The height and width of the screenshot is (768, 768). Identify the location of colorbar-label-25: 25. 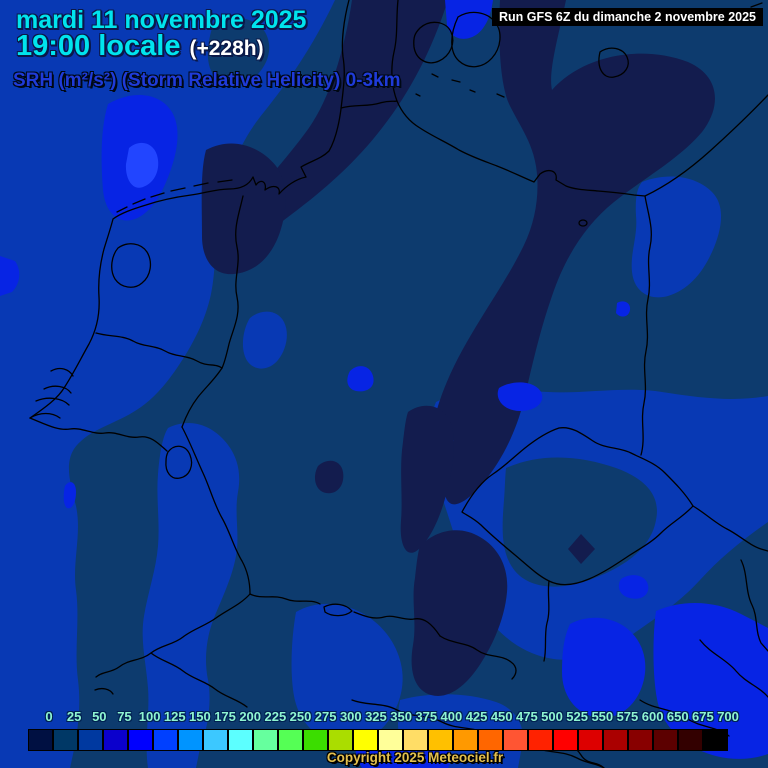
(74, 716).